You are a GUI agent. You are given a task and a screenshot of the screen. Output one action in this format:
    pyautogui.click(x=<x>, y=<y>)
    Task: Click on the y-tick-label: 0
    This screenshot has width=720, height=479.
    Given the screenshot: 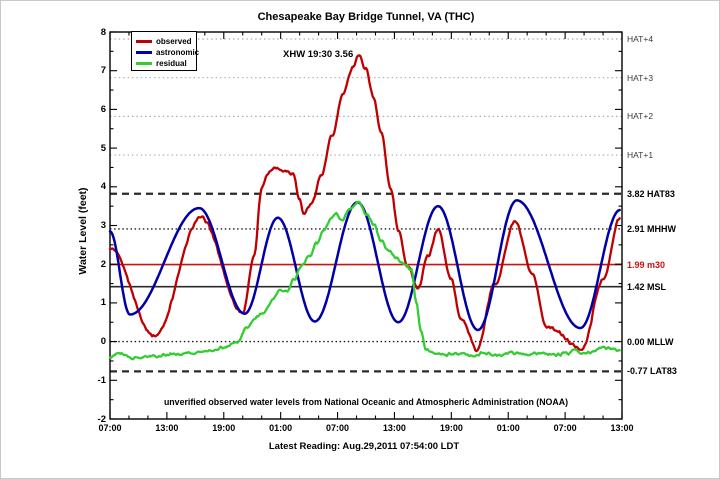 What is the action you would take?
    pyautogui.click(x=103, y=342)
    